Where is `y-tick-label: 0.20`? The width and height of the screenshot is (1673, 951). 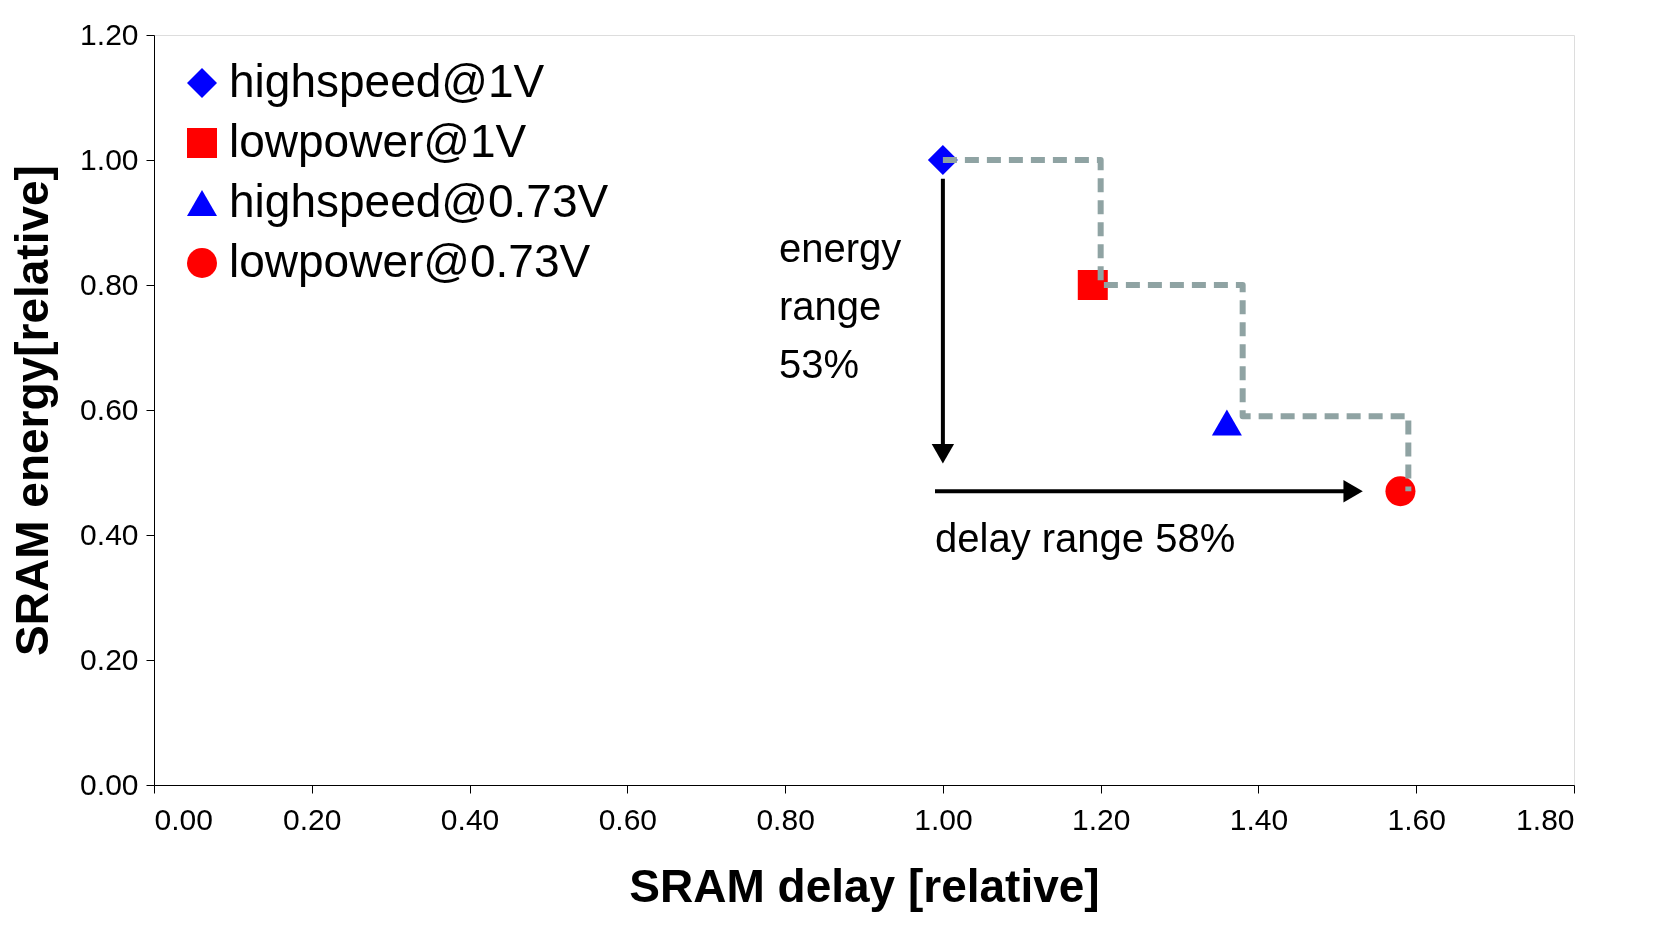
y-tick-label: 0.20 is located at coordinates (109, 659).